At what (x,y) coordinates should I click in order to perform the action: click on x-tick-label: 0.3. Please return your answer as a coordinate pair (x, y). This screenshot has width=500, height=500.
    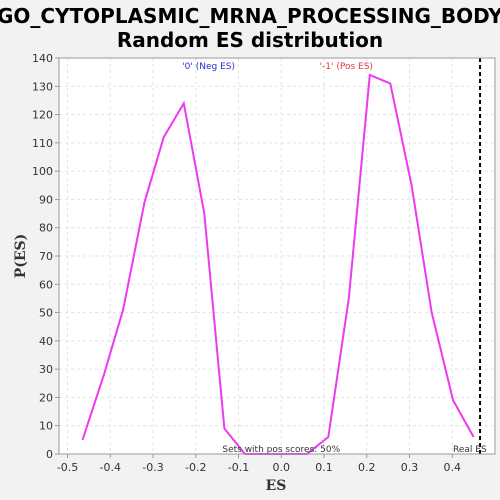
    Looking at the image, I should click on (410, 467).